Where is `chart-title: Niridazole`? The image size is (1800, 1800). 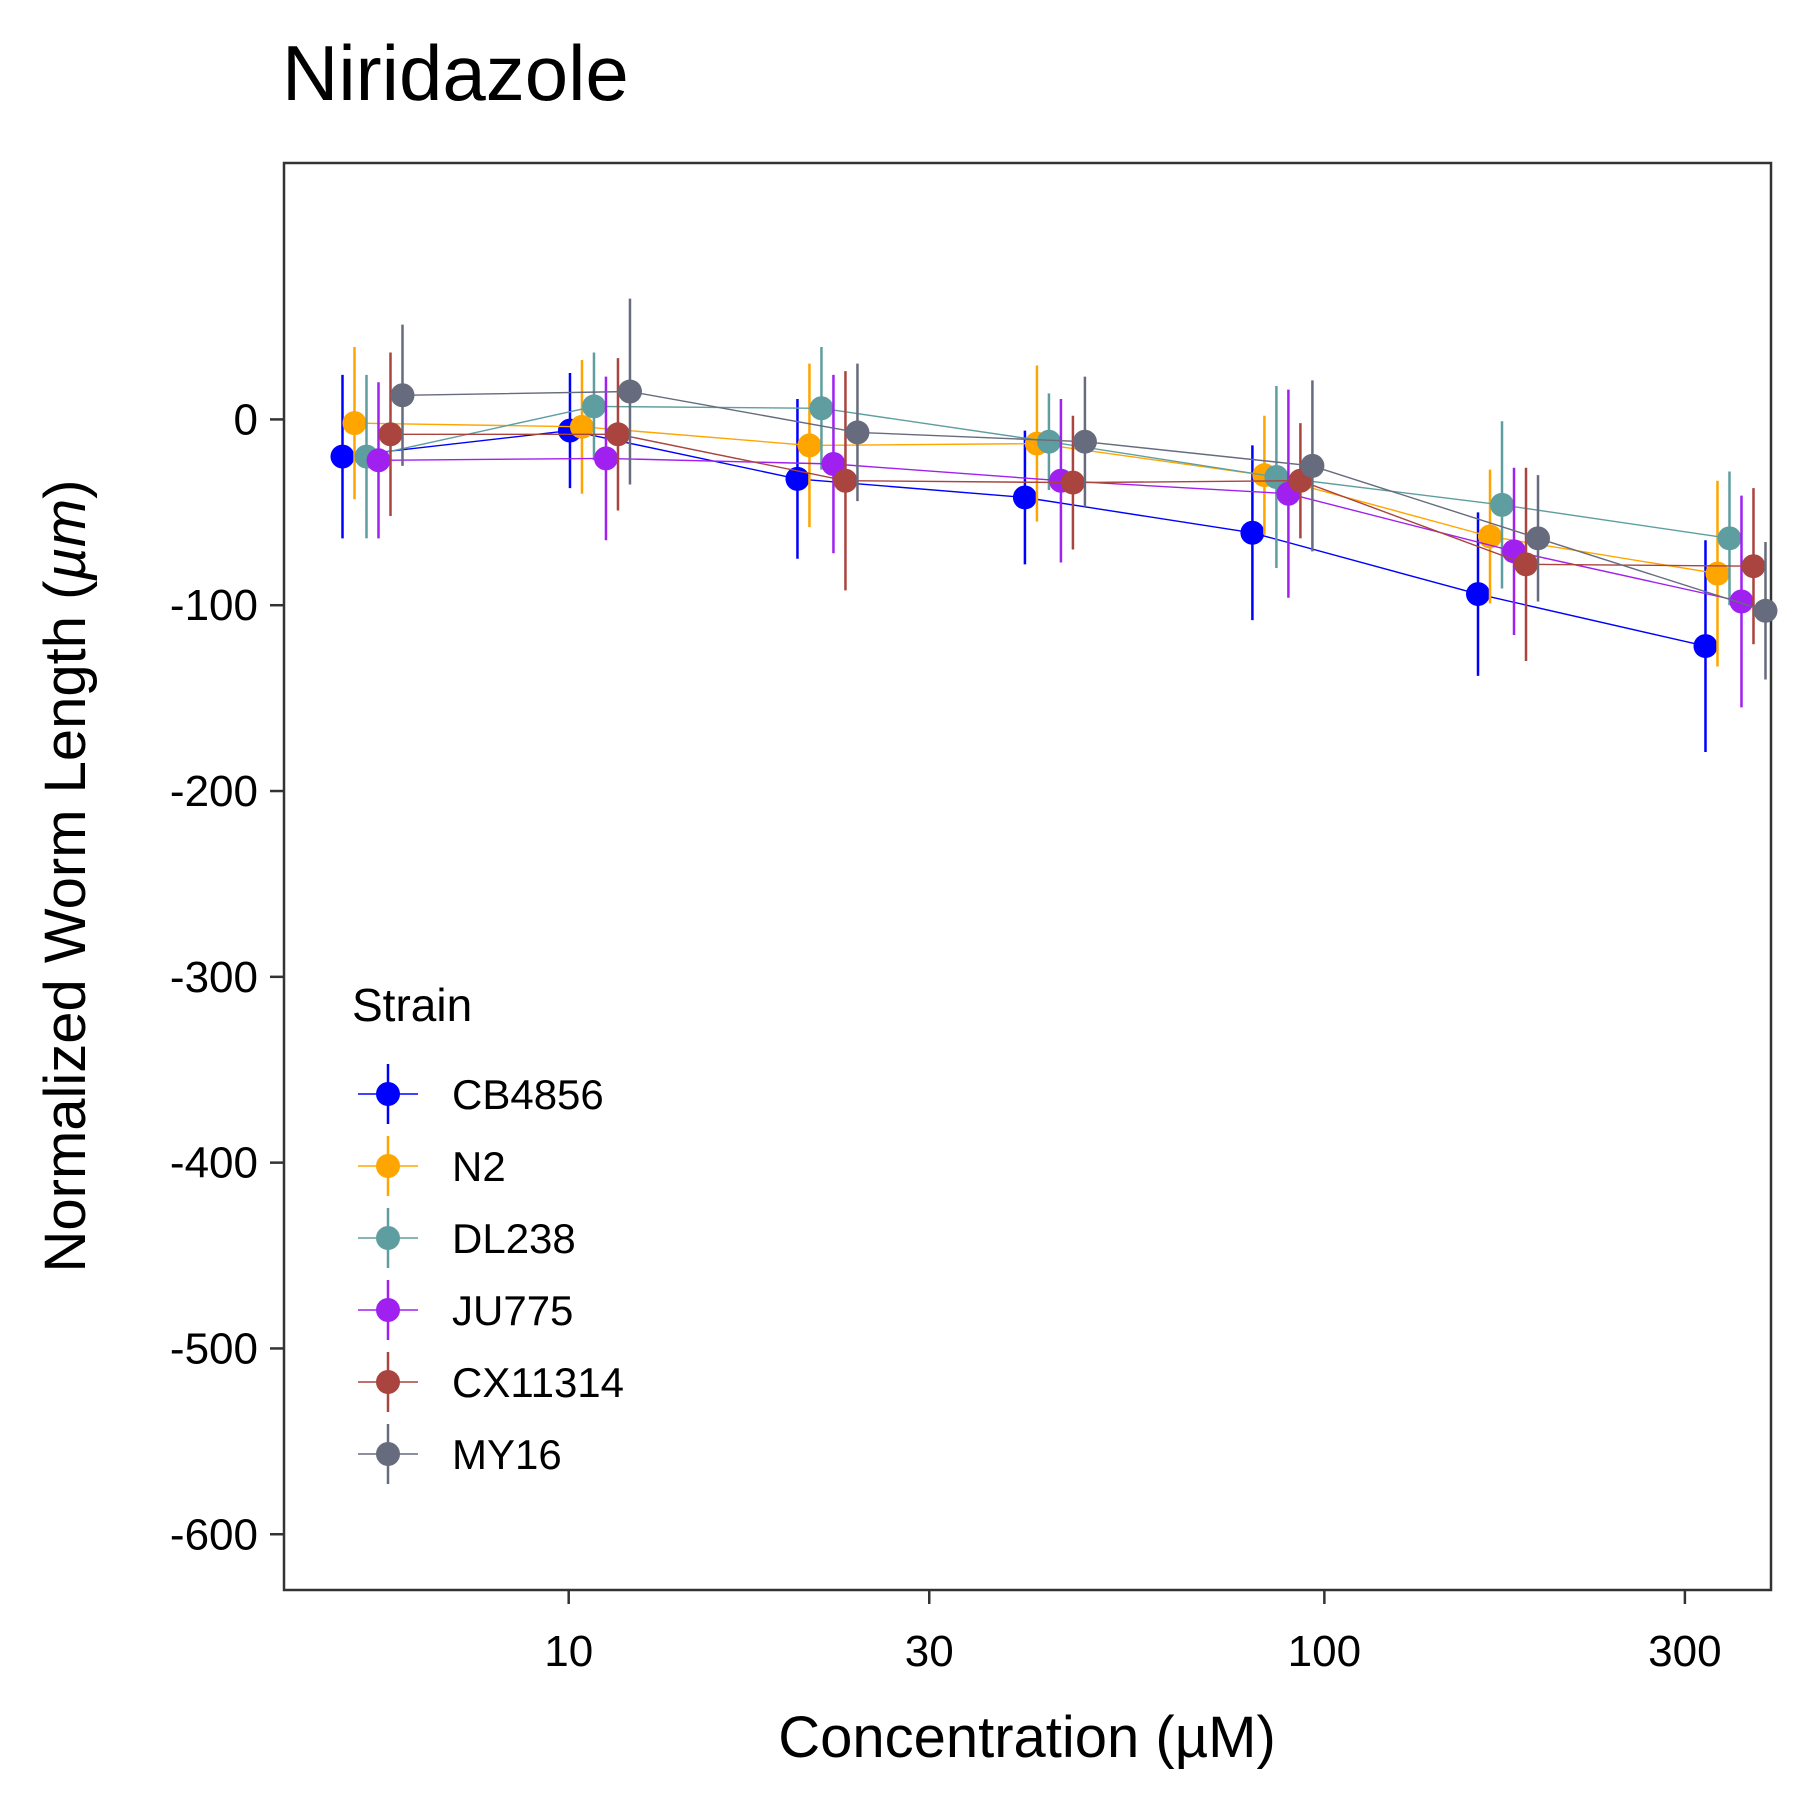 chart-title: Niridazole is located at coordinates (455, 73).